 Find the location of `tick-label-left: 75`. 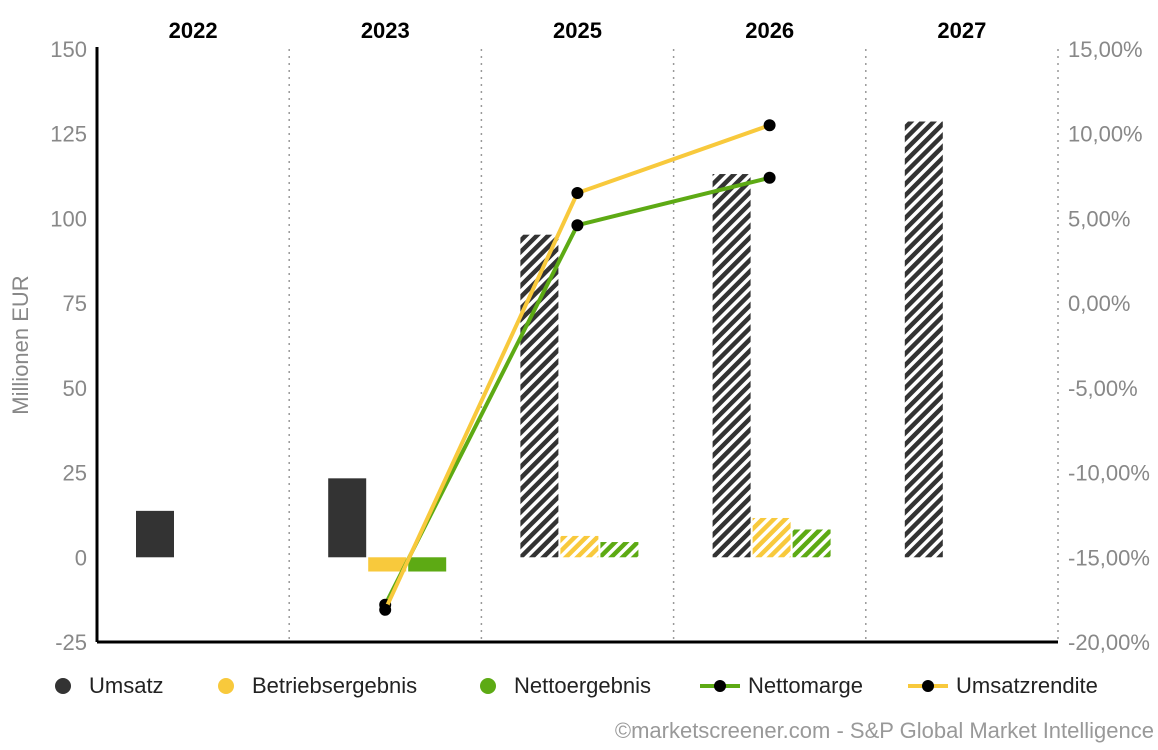

tick-label-left: 75 is located at coordinates (75, 303).